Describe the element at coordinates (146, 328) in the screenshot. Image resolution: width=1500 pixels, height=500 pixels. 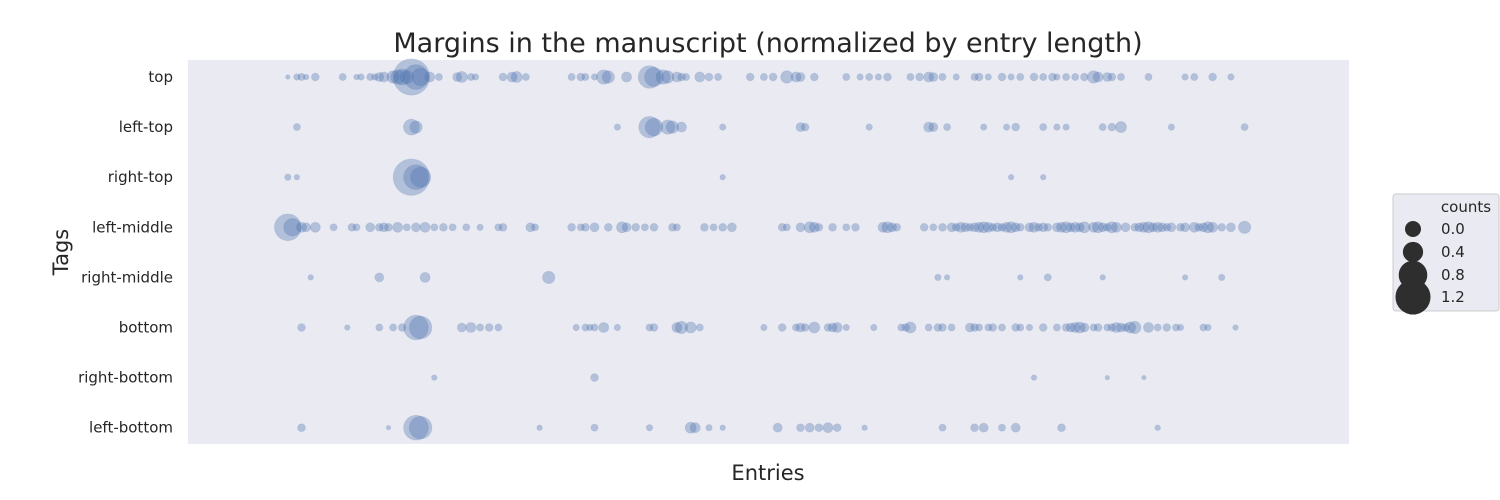
I see `y-tick-label: bottom` at that location.